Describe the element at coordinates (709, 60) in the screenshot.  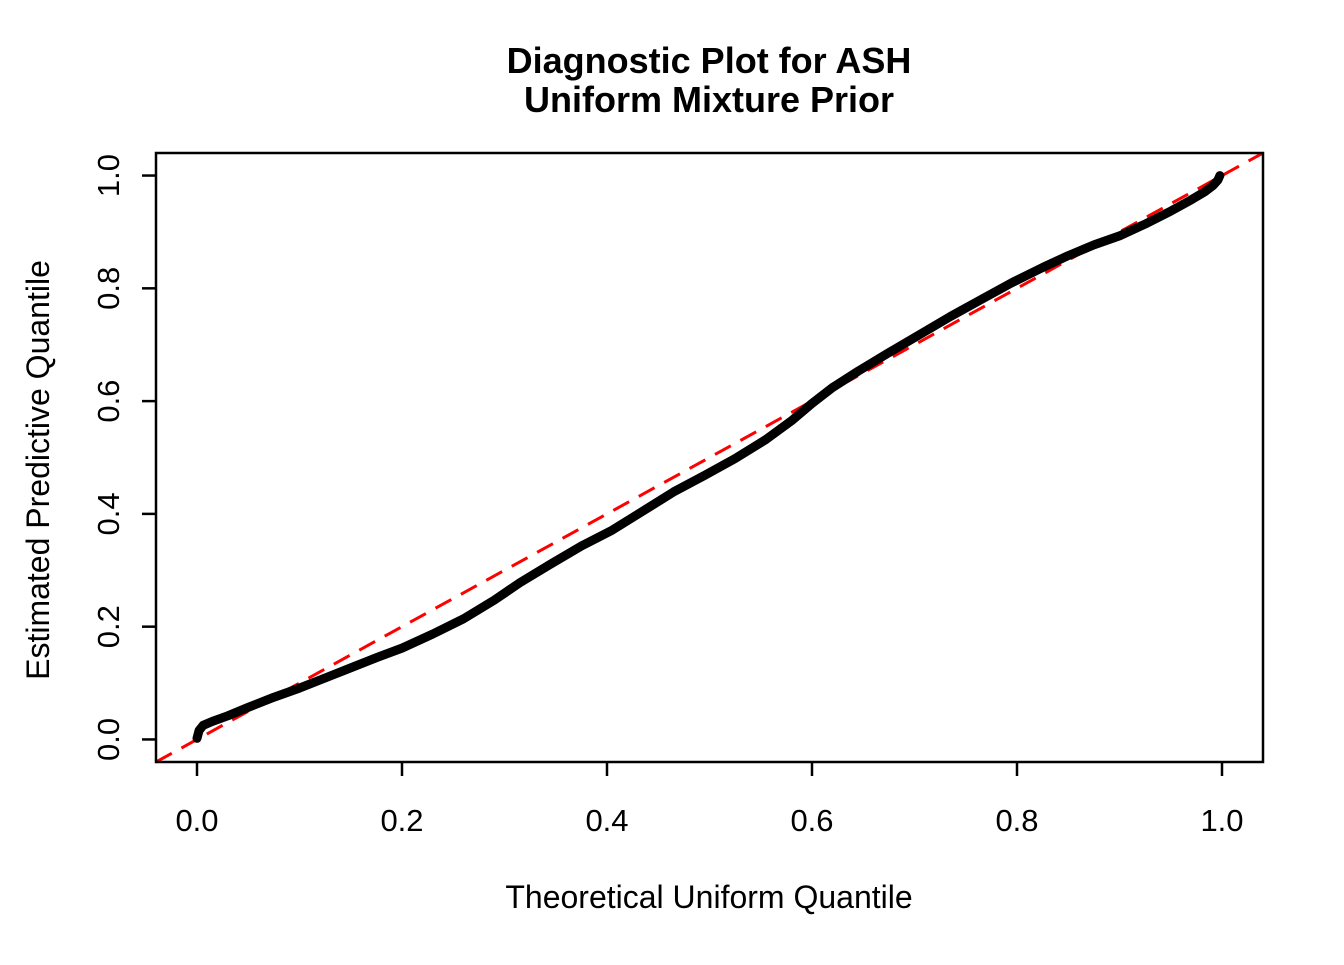
I see `plot-title-line1: Diagnostic Plot for ASH` at that location.